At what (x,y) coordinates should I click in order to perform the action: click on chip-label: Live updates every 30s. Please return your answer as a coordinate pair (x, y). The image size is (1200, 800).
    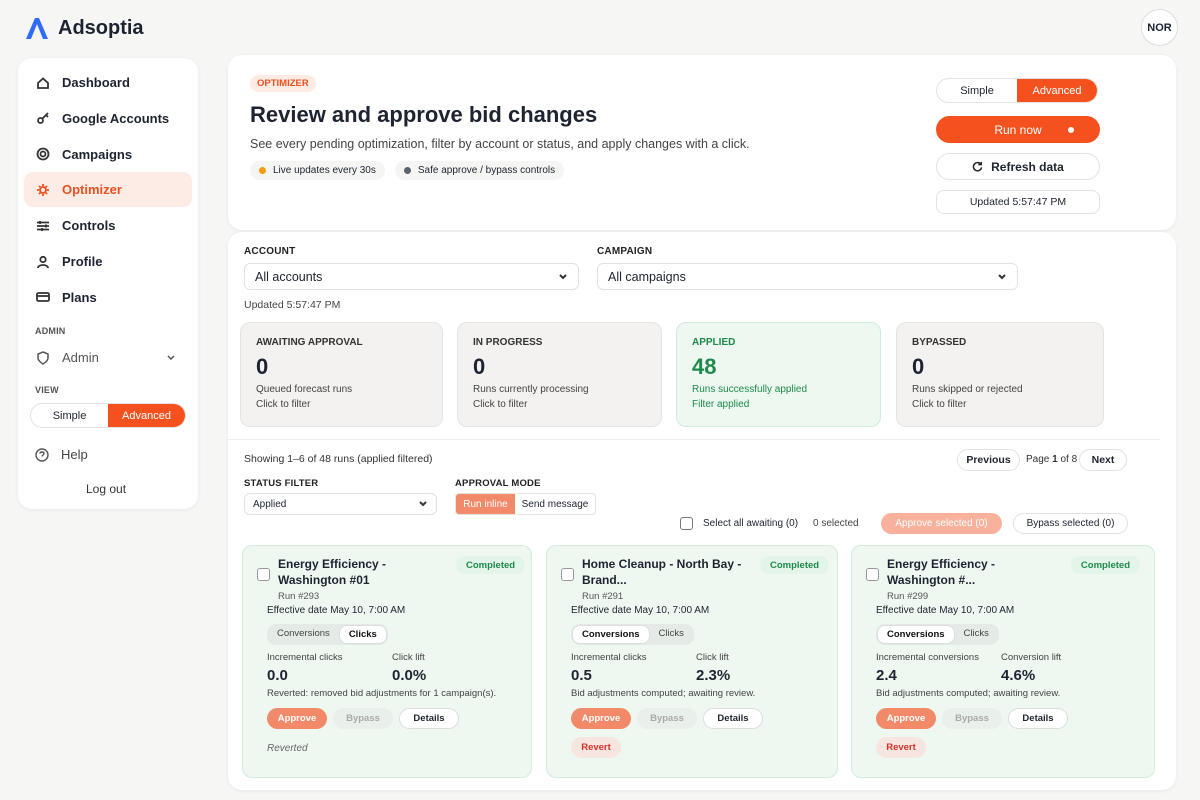
    Looking at the image, I should click on (324, 170).